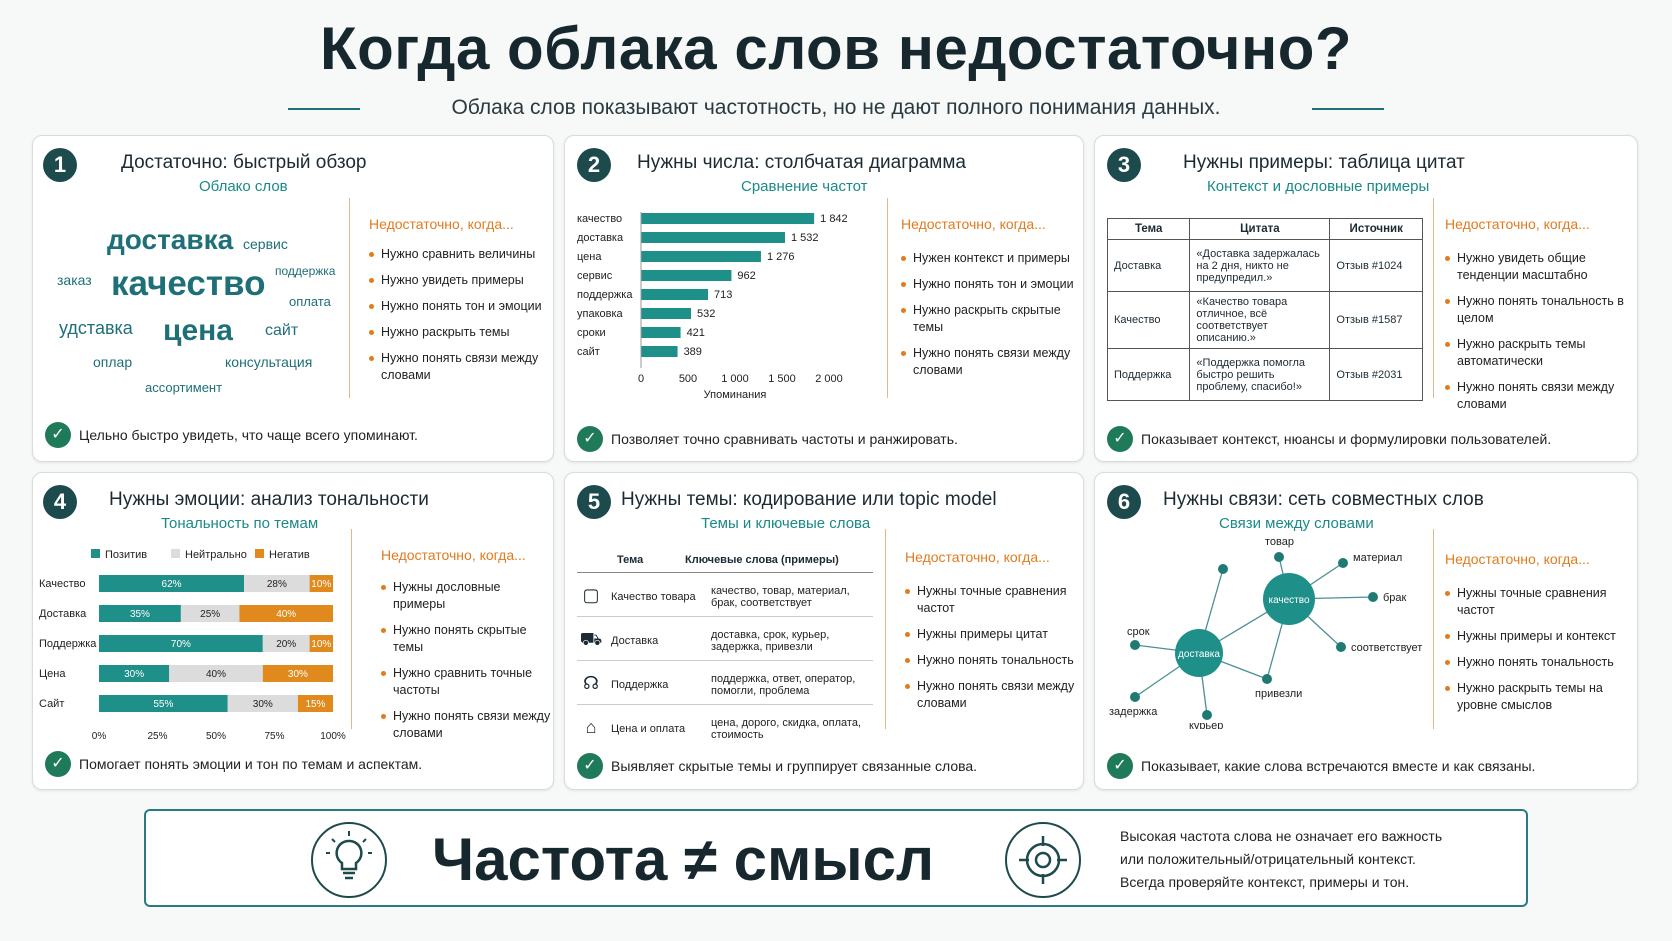  What do you see at coordinates (163, 704) in the screenshot?
I see `segment-label: 55%` at bounding box center [163, 704].